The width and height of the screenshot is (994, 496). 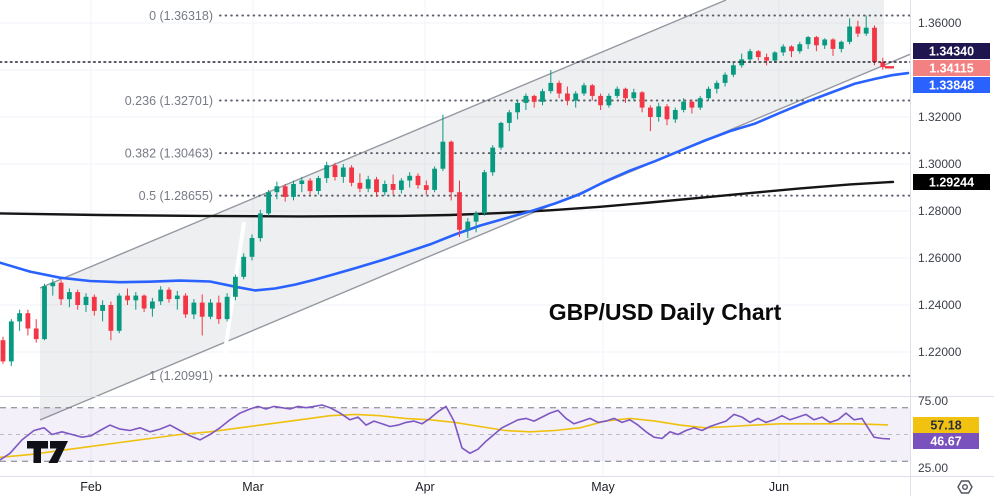 I want to click on price-label-badge: 46.67, so click(x=946, y=441).